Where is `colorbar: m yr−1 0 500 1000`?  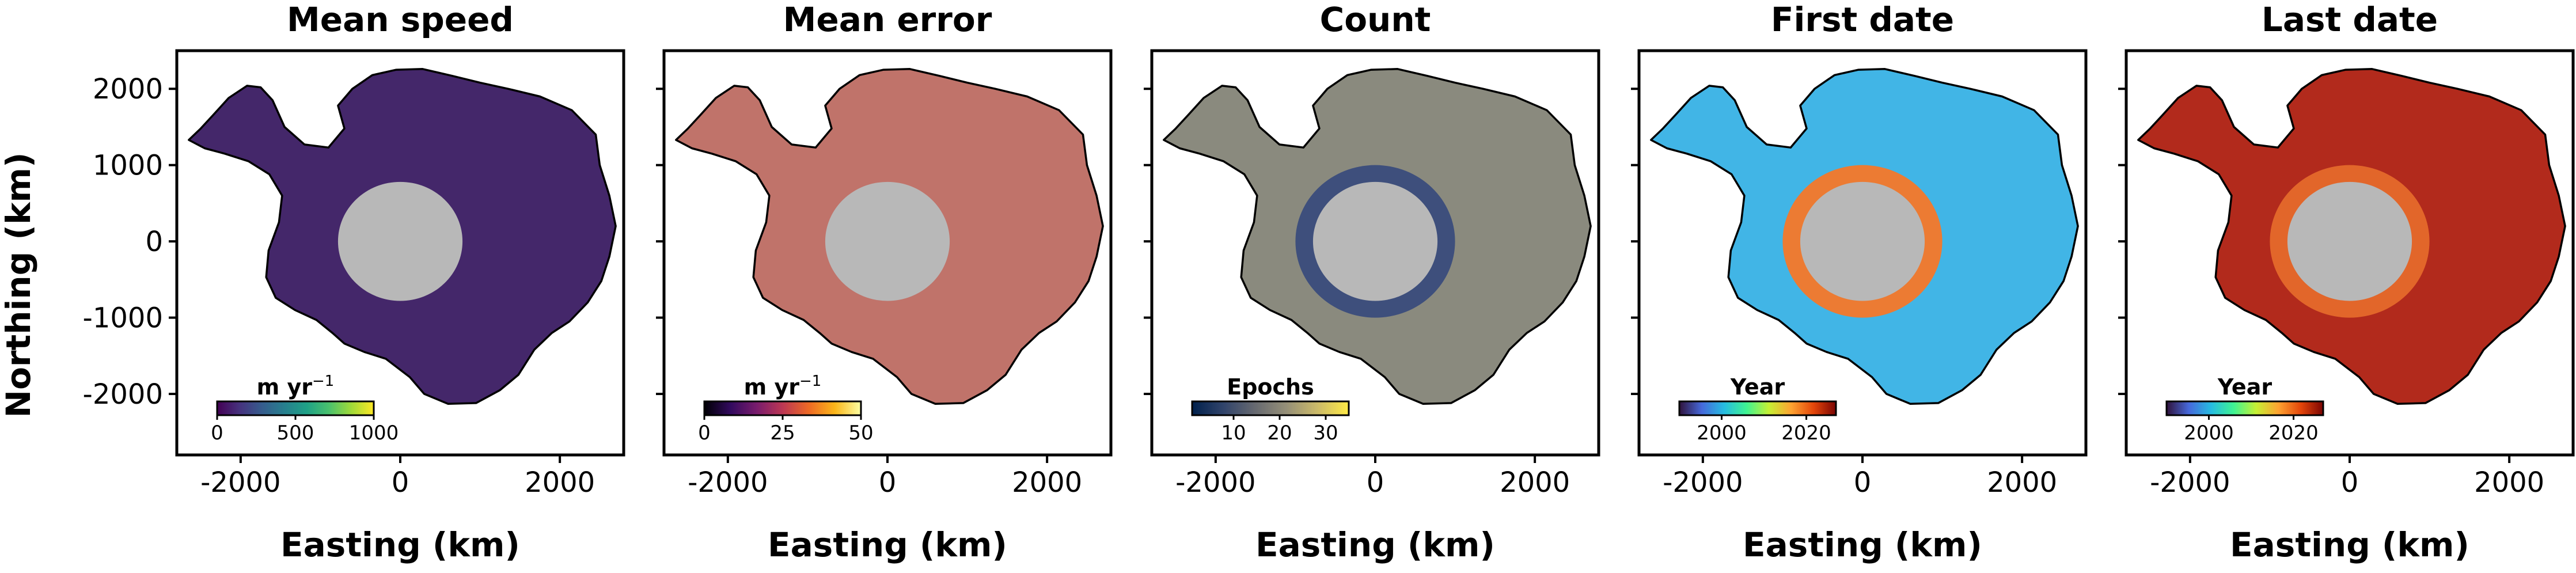 colorbar: m yr−1 0 500 1000 is located at coordinates (305, 409).